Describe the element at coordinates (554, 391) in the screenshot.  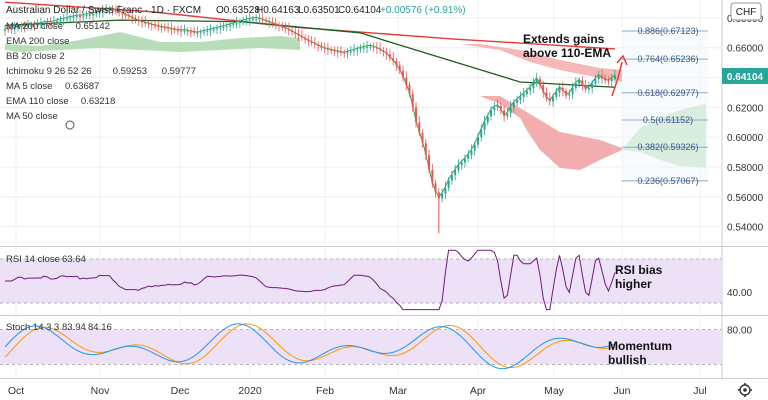
I see `time-tick-label: May` at that location.